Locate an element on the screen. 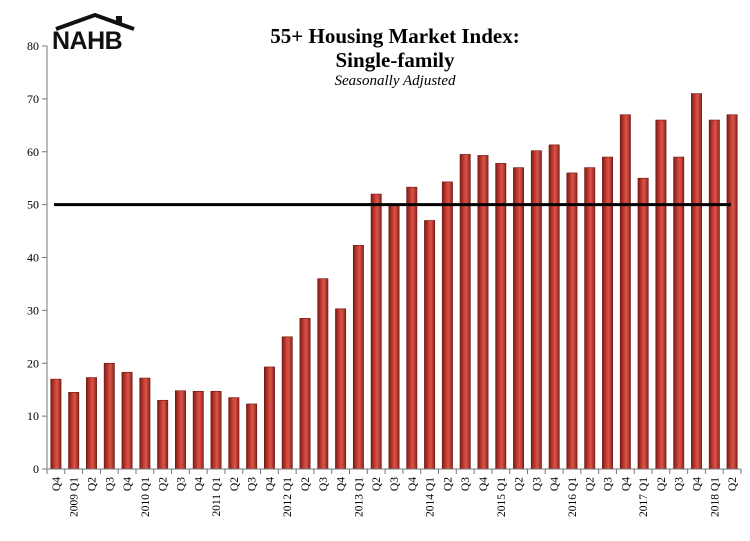 The height and width of the screenshot is (541, 750). y-tick-label: 50 is located at coordinates (33, 205).